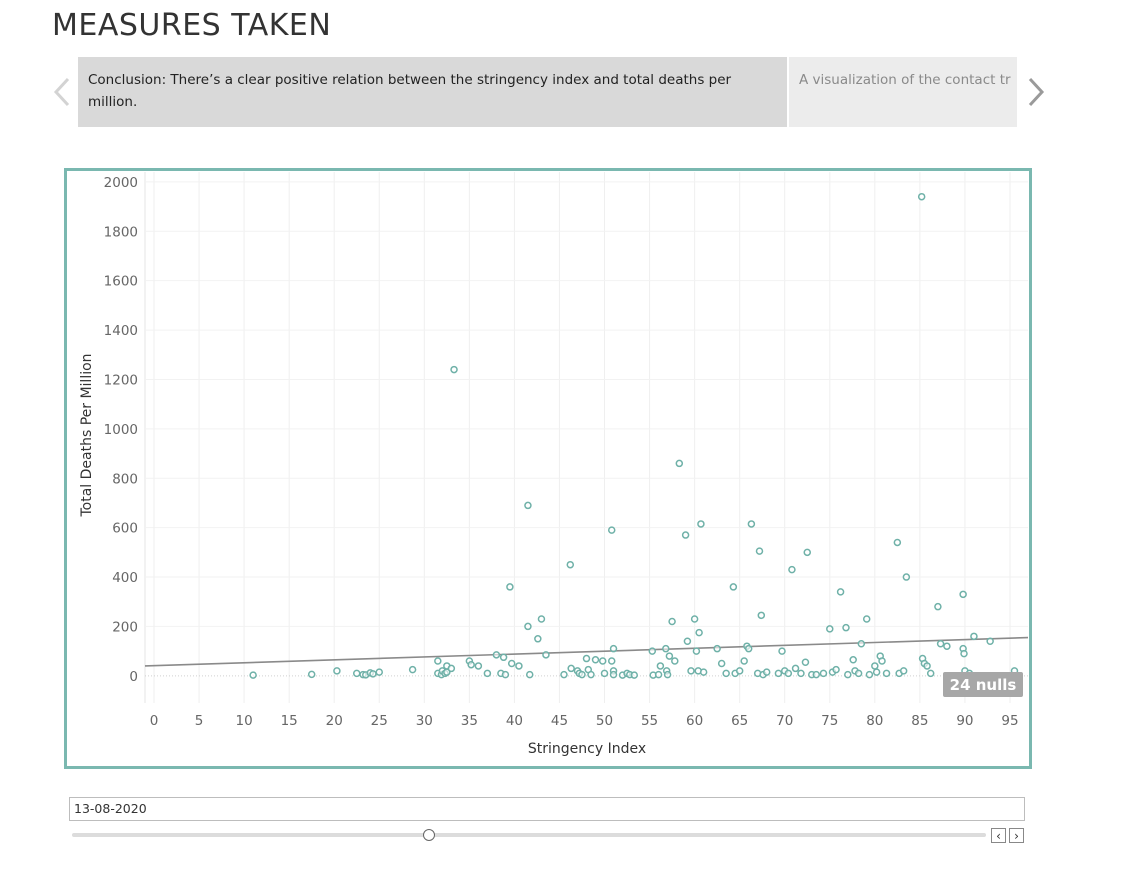 This screenshot has height=878, width=1126. I want to click on nulls-indicator: 24 nulls, so click(983, 684).